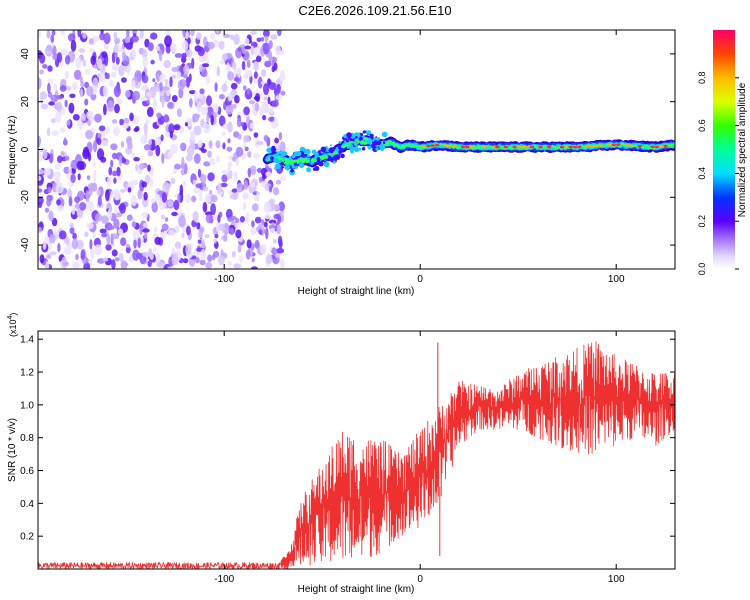  I want to click on colorbar-tick-label: 0.2, so click(702, 221).